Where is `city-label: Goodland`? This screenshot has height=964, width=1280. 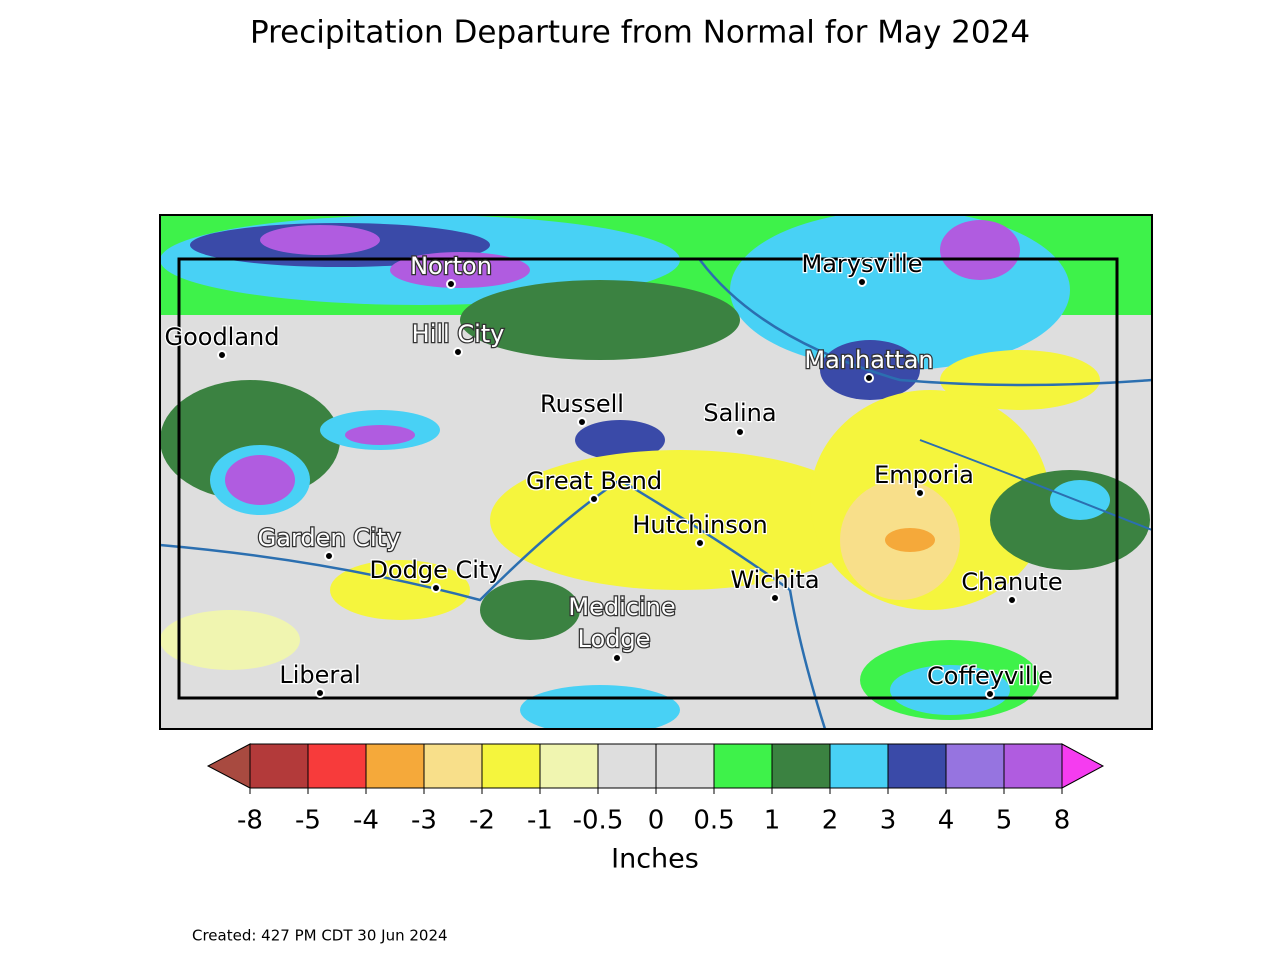 city-label: Goodland is located at coordinates (221, 337).